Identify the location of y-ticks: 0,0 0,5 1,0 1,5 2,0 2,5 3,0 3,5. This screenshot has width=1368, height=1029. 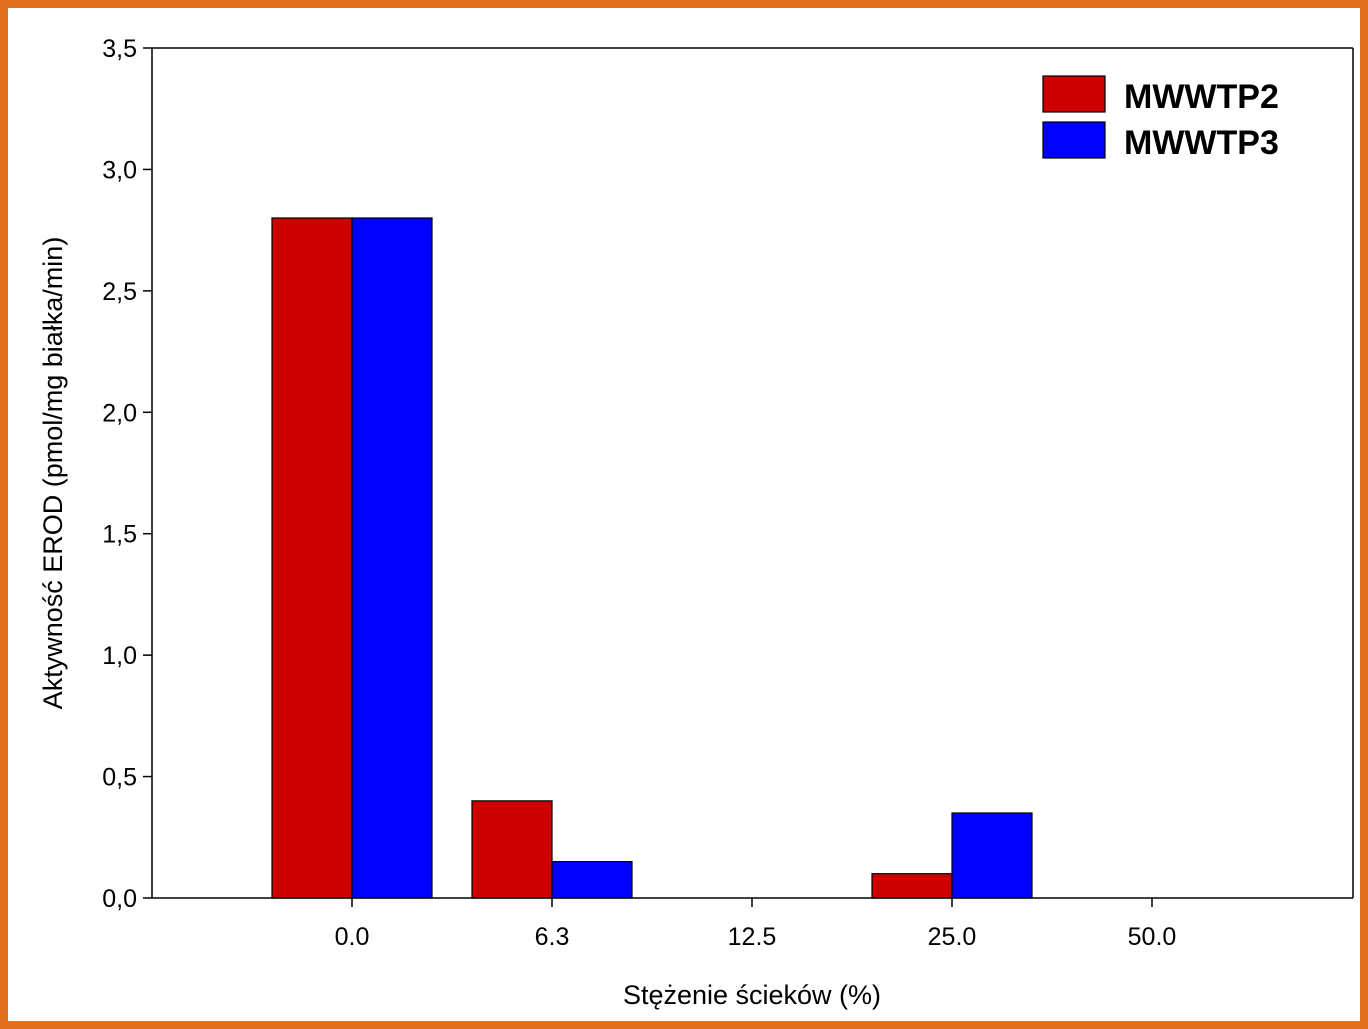
(127, 474).